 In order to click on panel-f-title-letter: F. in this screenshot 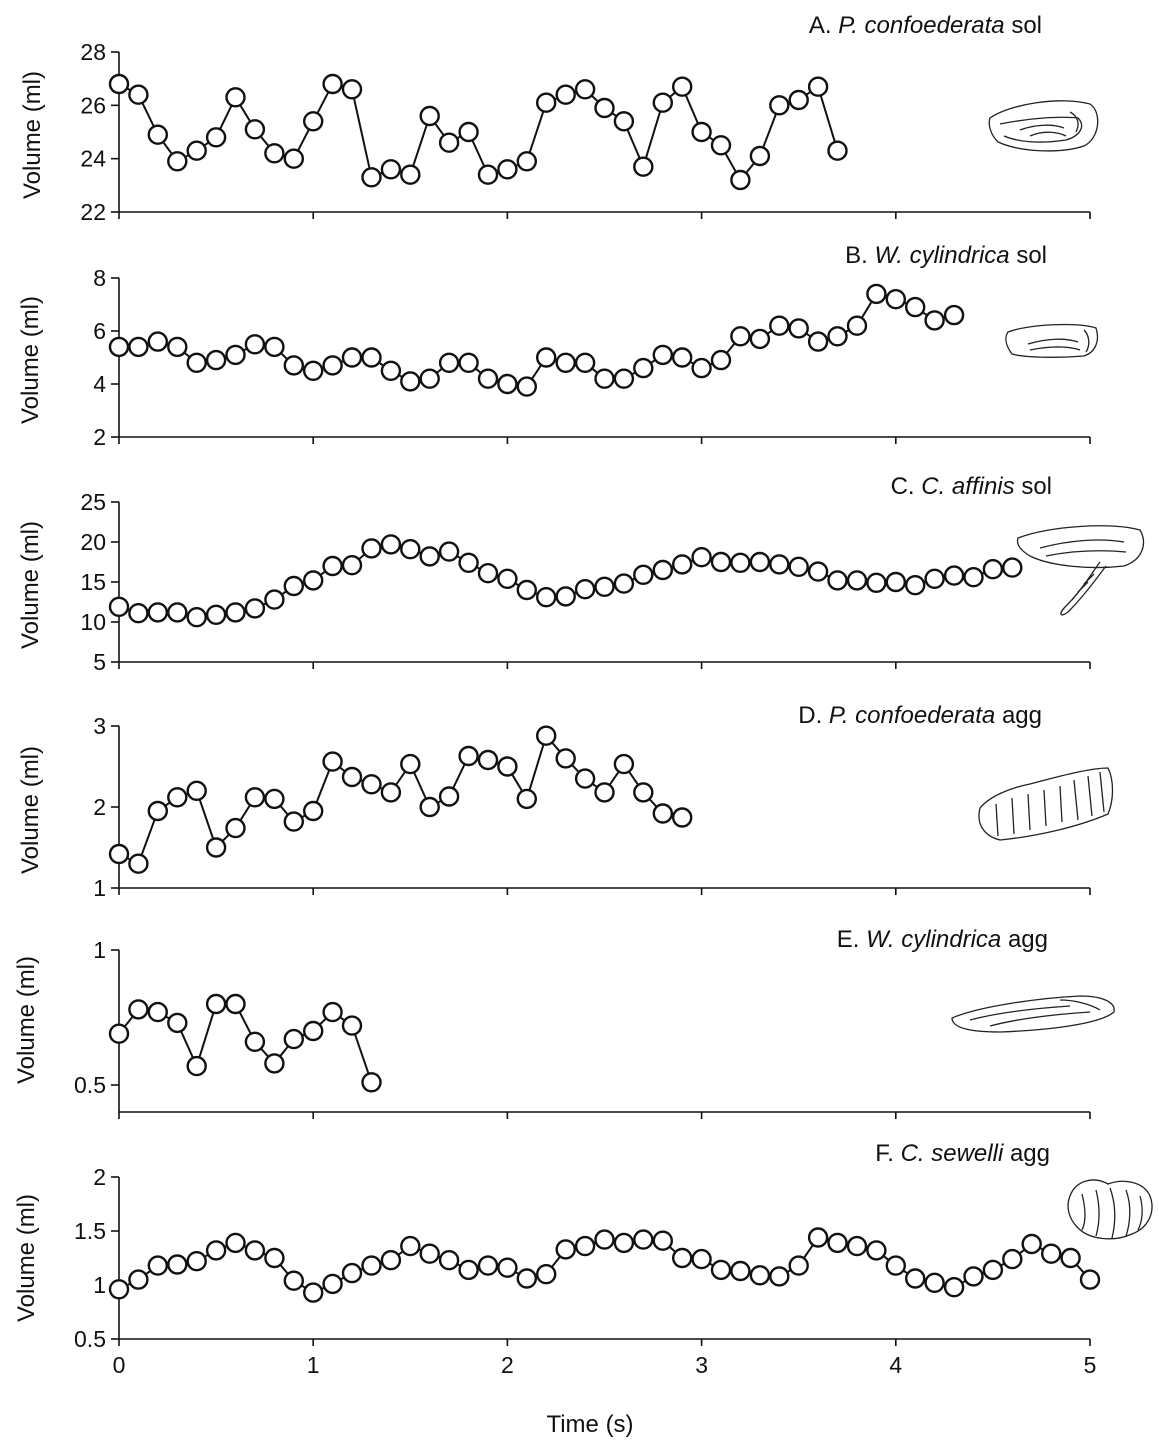, I will do `click(884, 1153)`.